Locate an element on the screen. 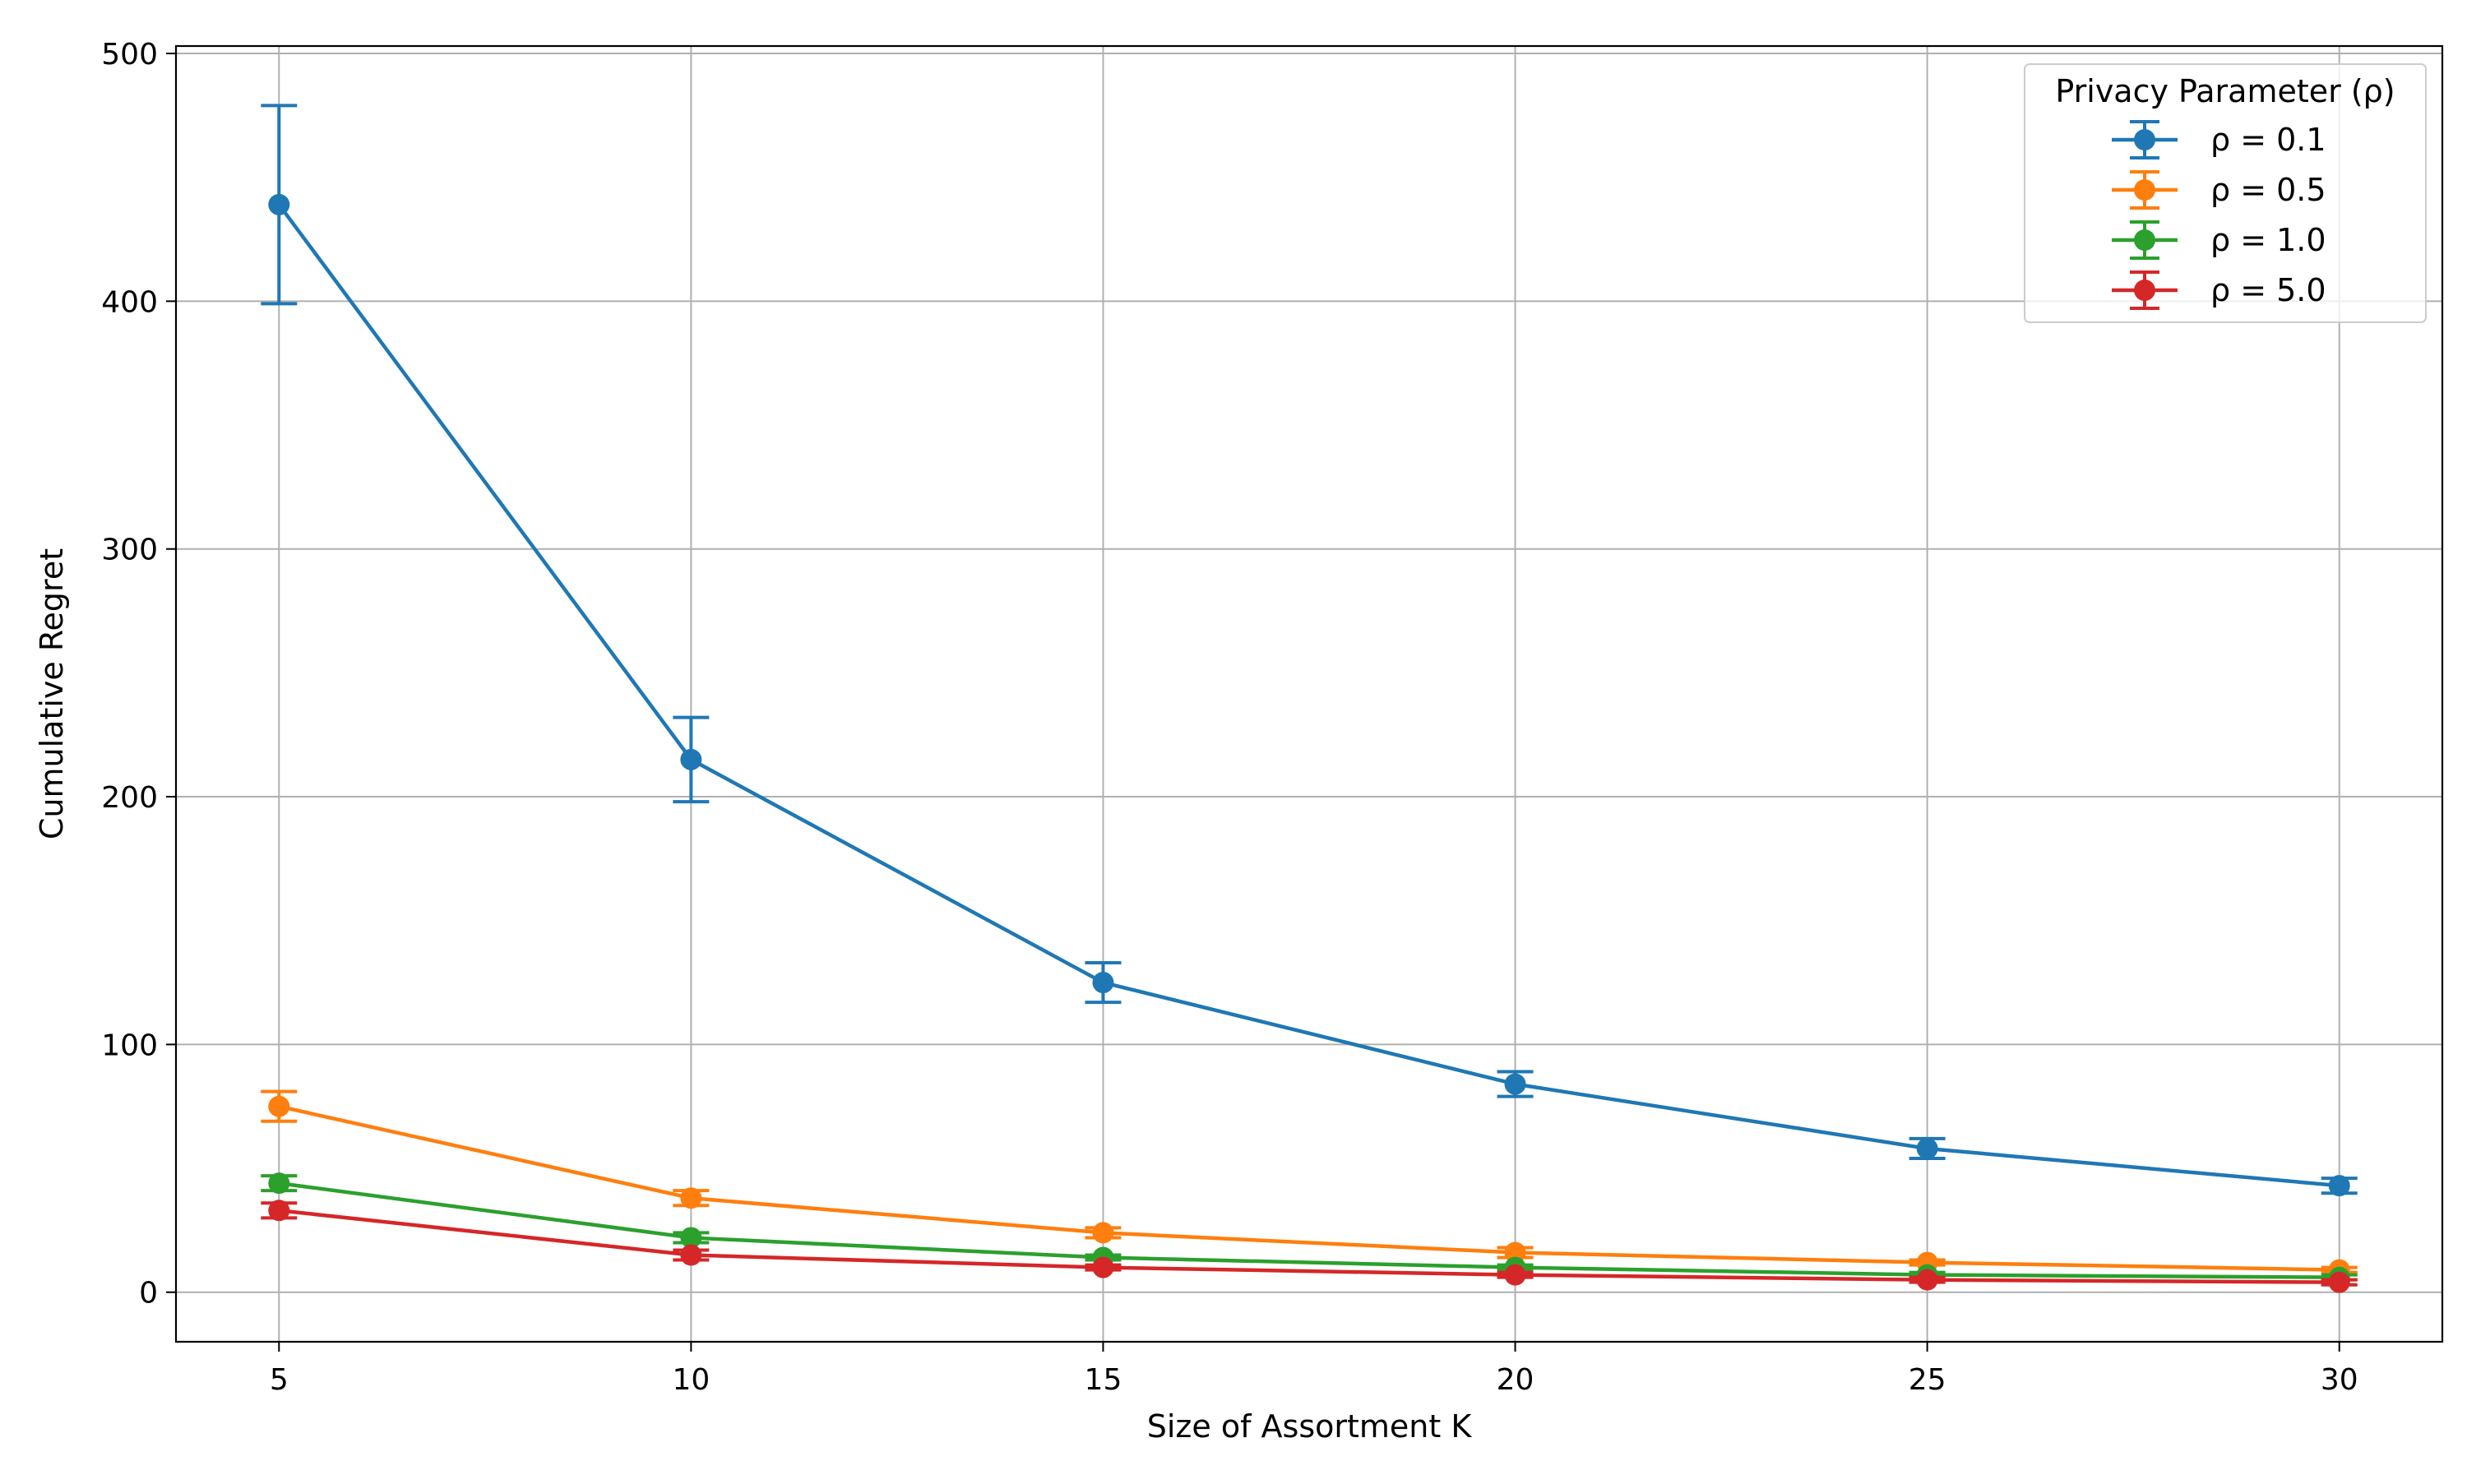 Image resolution: width=2467 pixels, height=1484 pixels. y-tick-label: 400 is located at coordinates (129, 302).